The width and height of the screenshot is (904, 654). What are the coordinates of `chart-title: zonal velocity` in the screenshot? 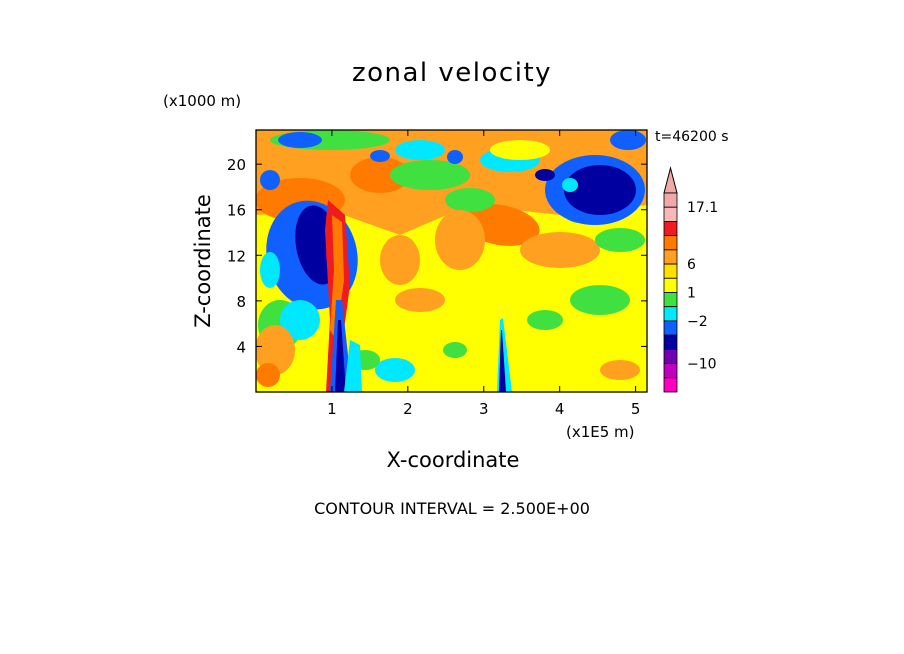 It's located at (452, 73).